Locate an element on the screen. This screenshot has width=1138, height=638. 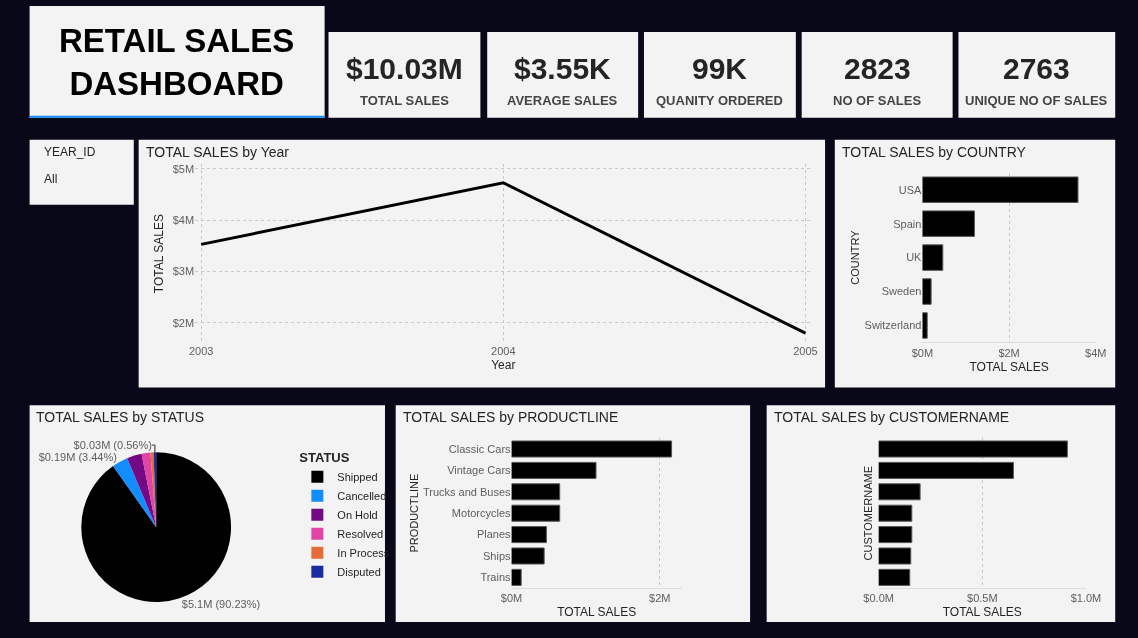
chart-title: TOTAL SALES by COUNTRY is located at coordinates (934, 152).